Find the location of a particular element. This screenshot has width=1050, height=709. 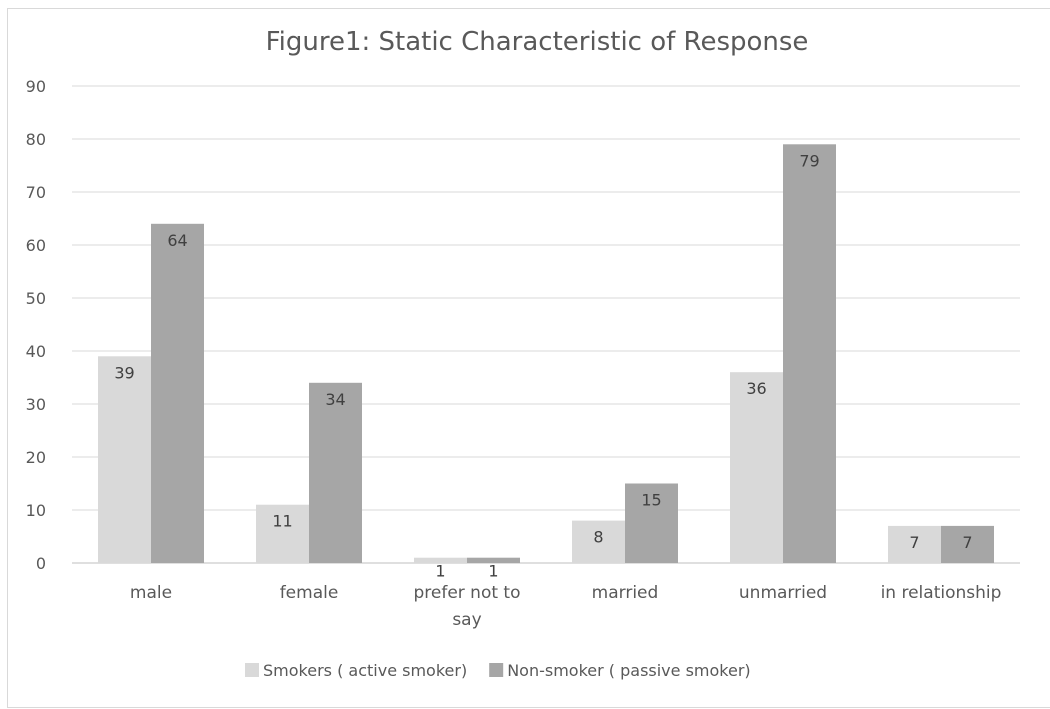

data-label: 8 is located at coordinates (598, 537).